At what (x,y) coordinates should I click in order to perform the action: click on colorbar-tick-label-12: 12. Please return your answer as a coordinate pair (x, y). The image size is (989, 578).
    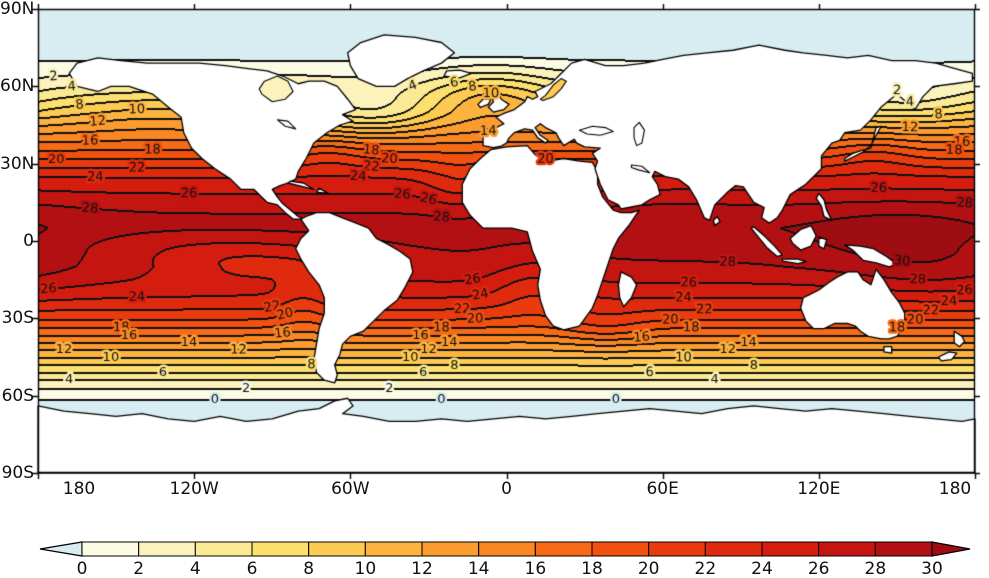
    Looking at the image, I should click on (422, 568).